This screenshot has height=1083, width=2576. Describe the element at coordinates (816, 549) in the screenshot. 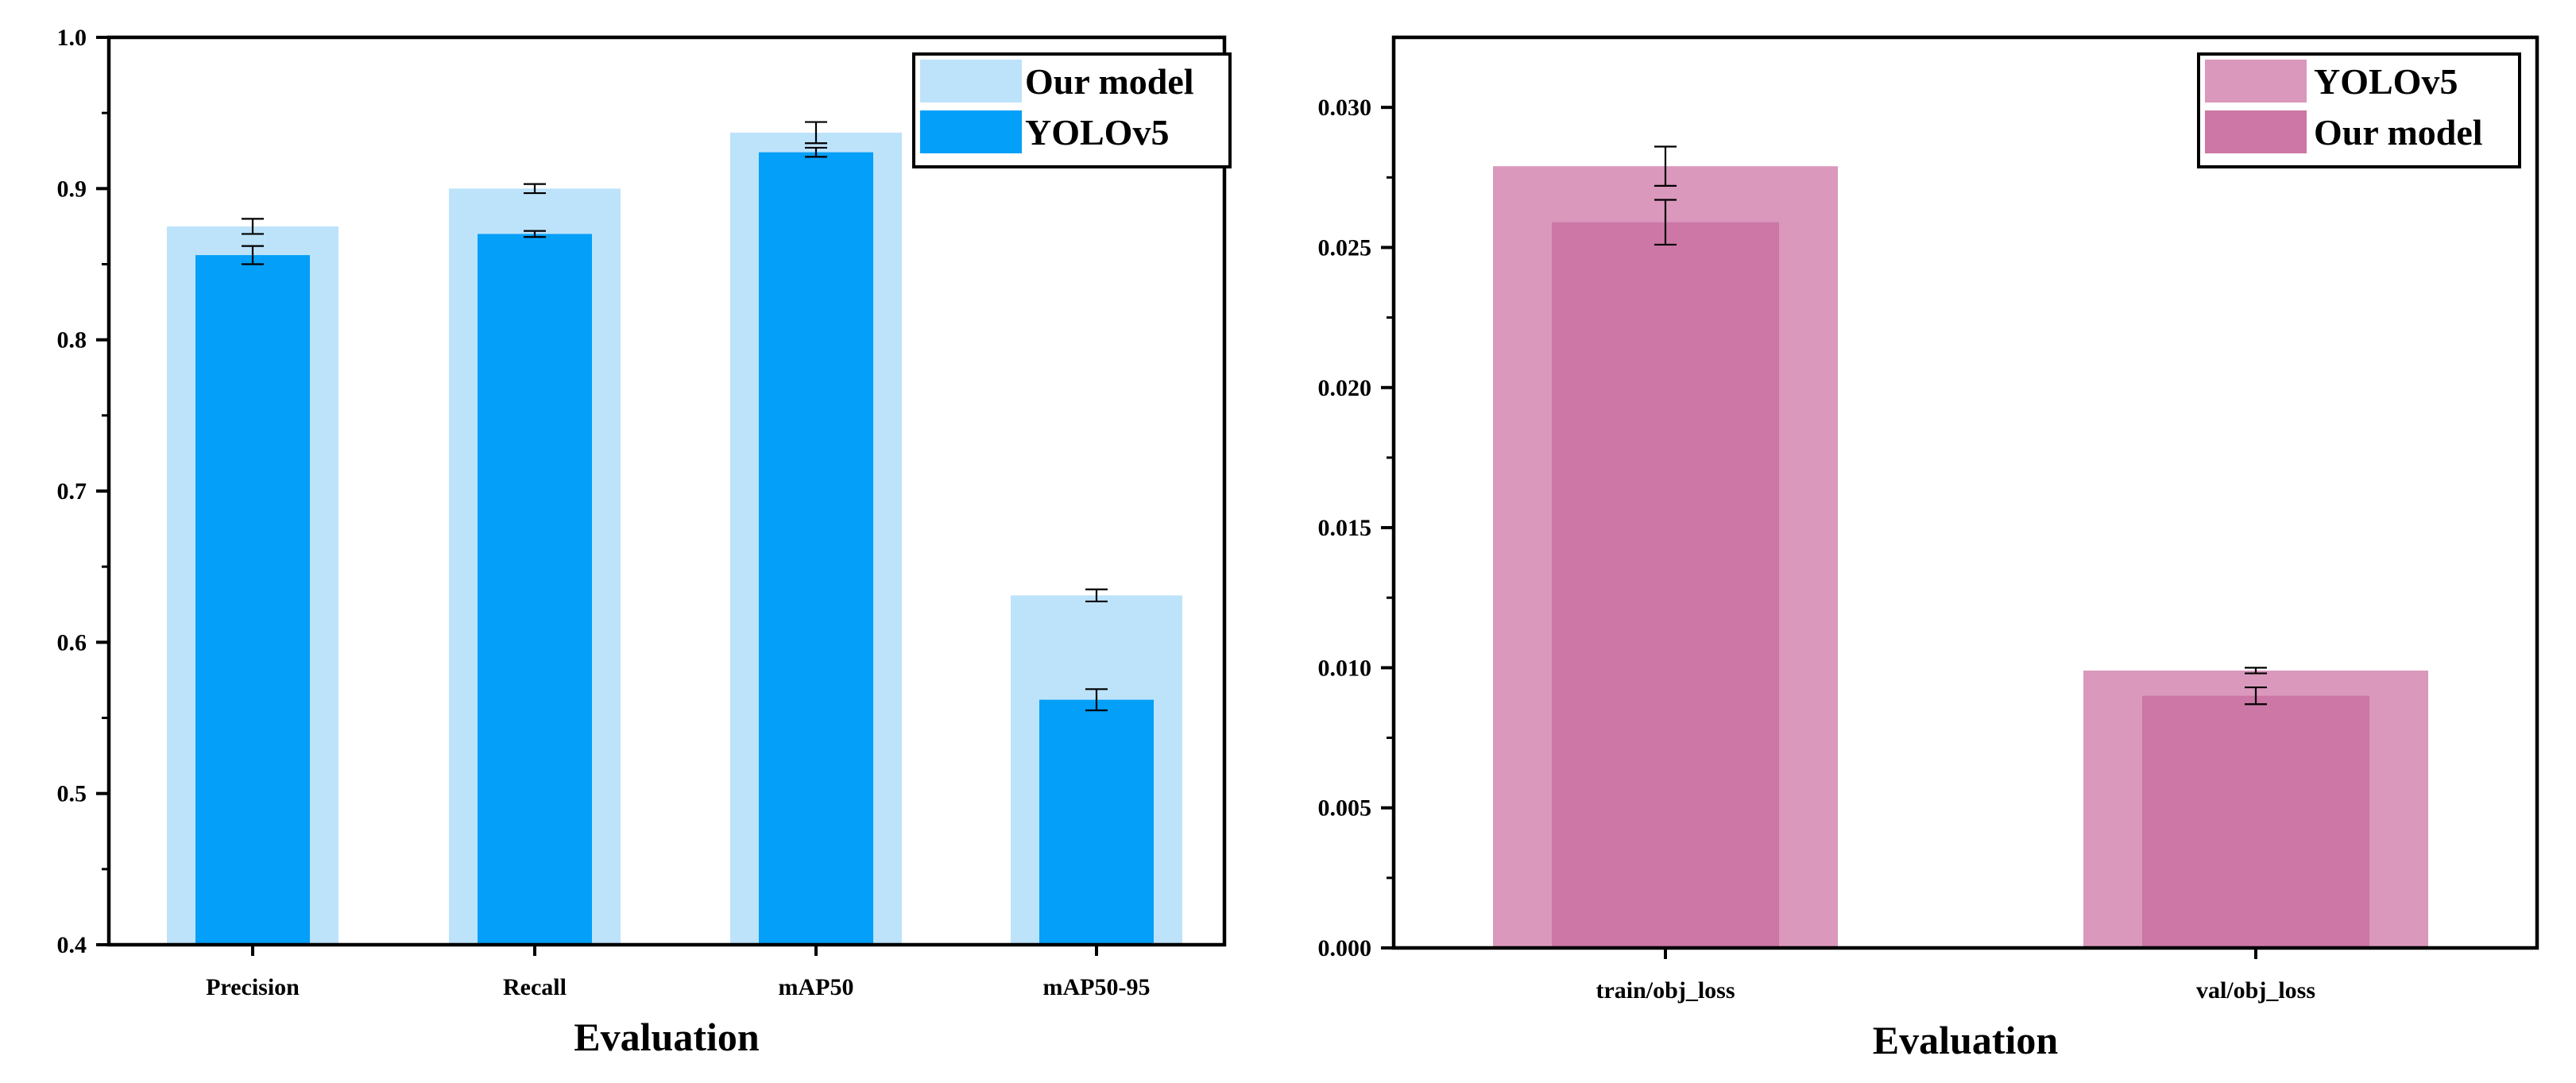

I see `chart1-bar-yolov5-map50` at that location.